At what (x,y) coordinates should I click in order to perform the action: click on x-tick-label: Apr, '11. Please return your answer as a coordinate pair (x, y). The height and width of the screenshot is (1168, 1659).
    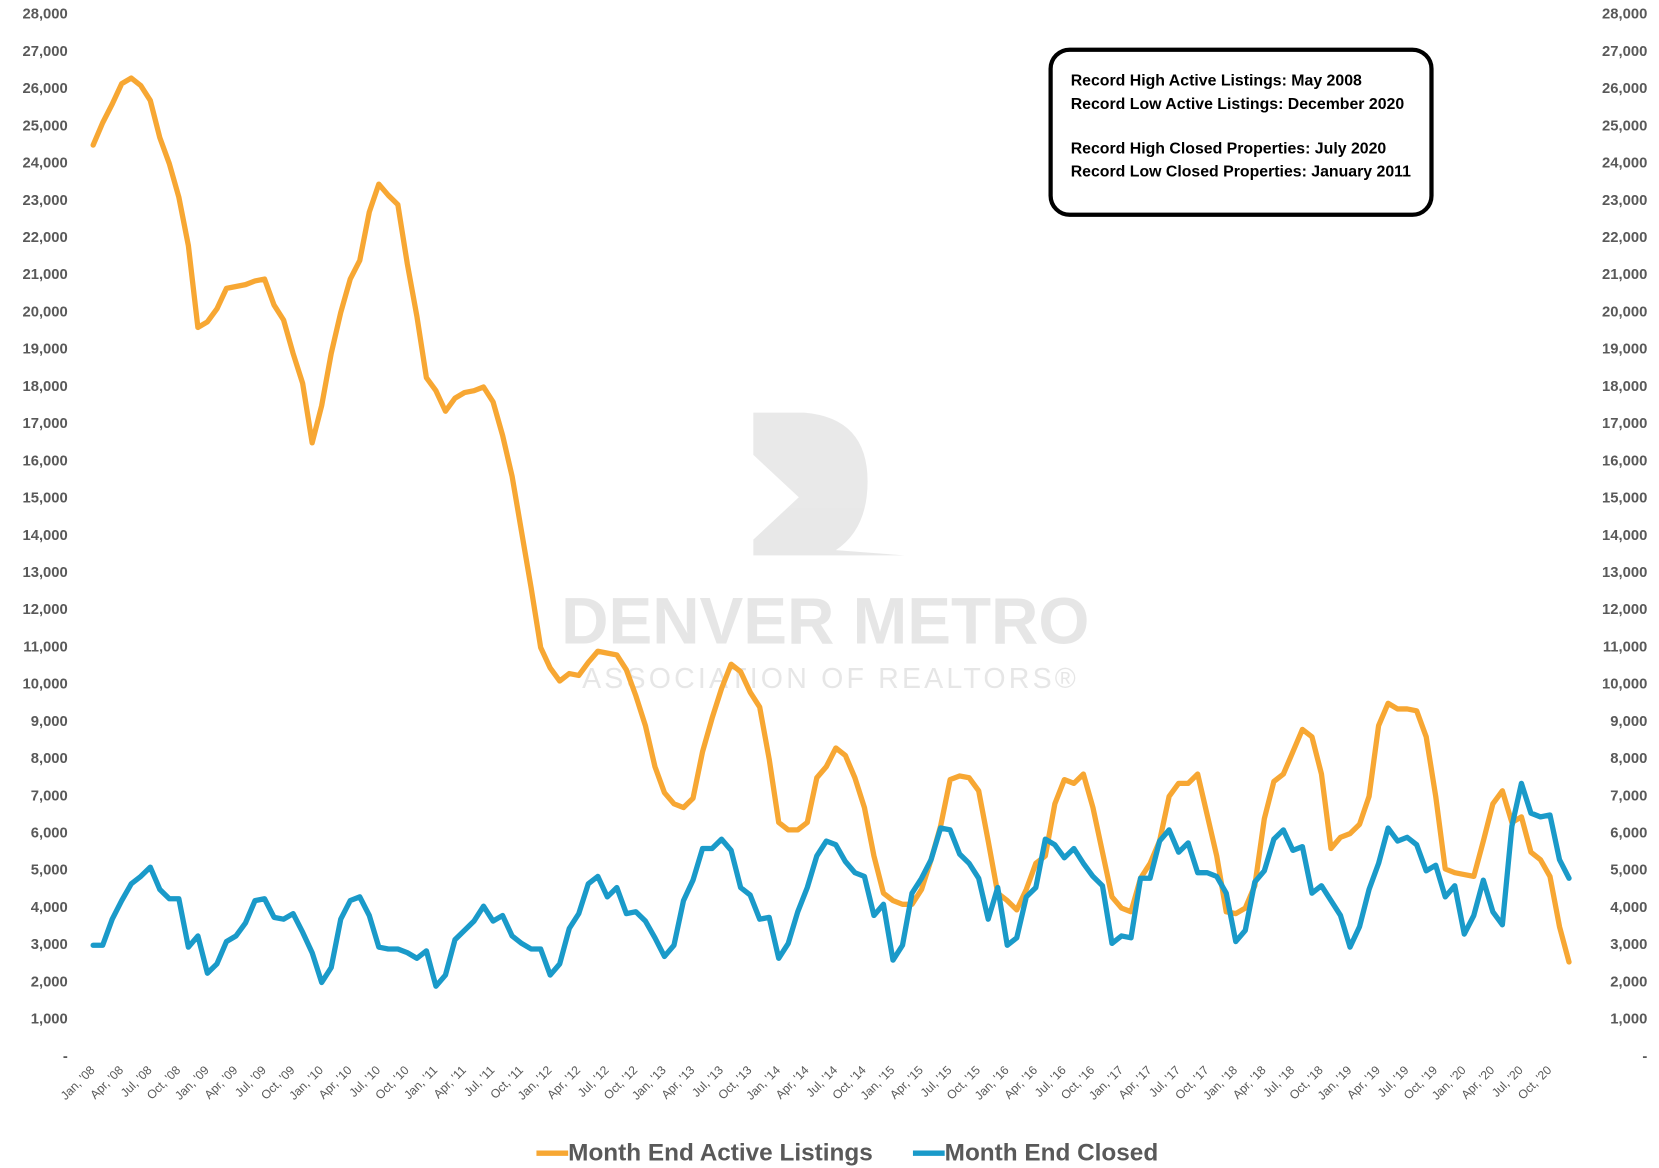
    Looking at the image, I should click on (450, 1082).